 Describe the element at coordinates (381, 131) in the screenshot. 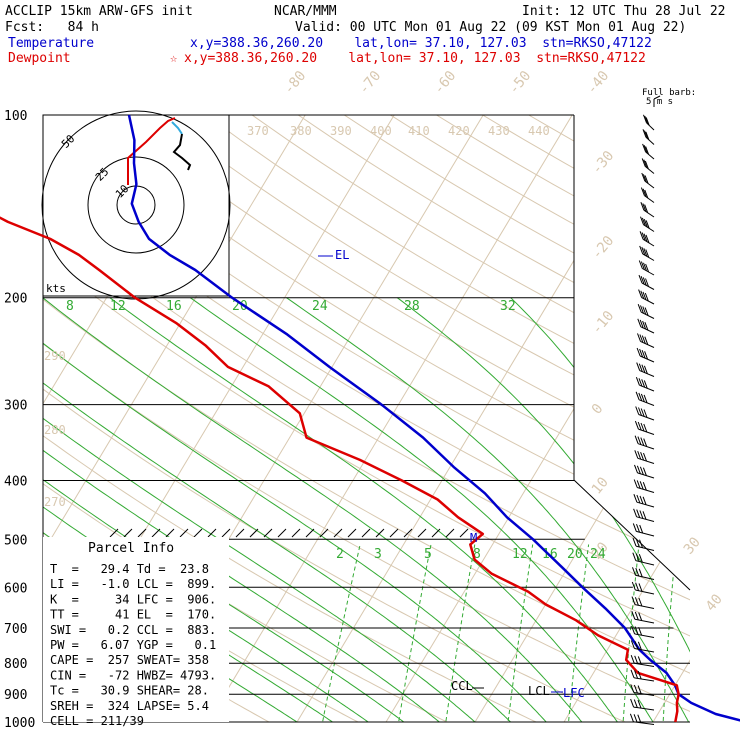

I see `theta-label: 400` at that location.